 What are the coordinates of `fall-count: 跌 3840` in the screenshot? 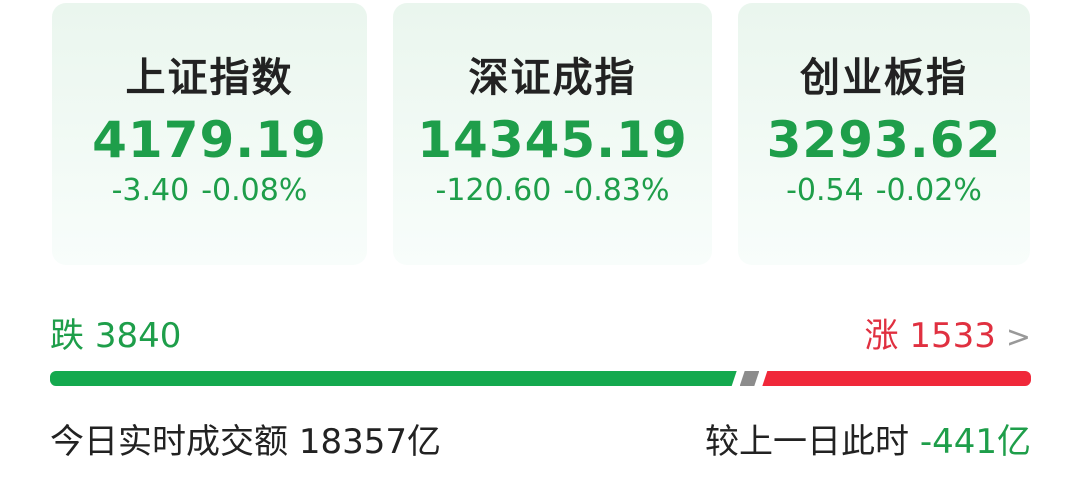 It's located at (115, 332).